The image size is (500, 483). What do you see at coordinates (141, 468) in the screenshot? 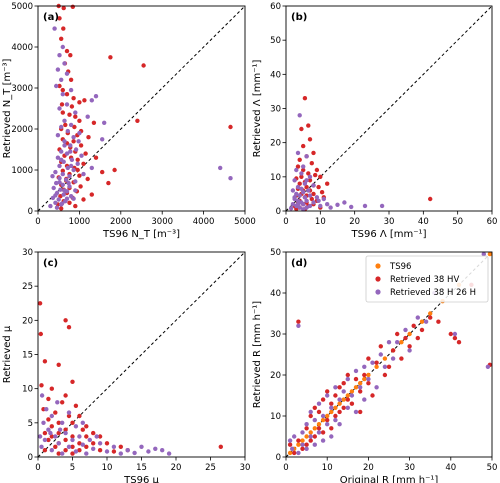
I see `x-tick-label: 15` at bounding box center [141, 468].